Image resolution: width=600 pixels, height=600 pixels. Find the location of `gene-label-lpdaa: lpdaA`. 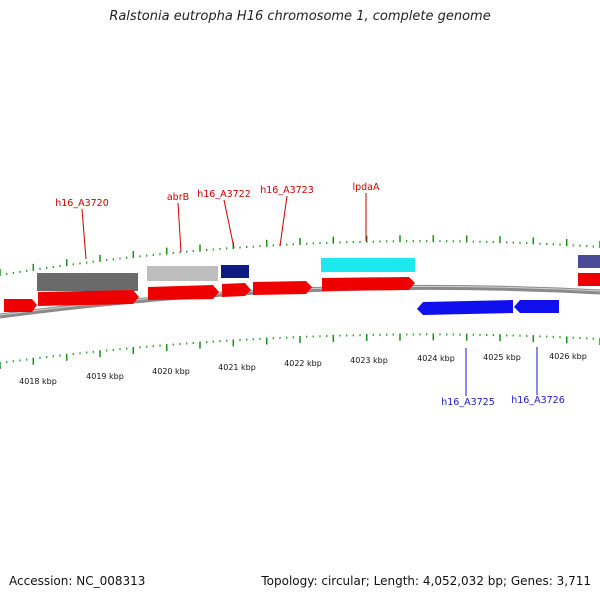

gene-label-lpdaa: lpdaA is located at coordinates (366, 187).